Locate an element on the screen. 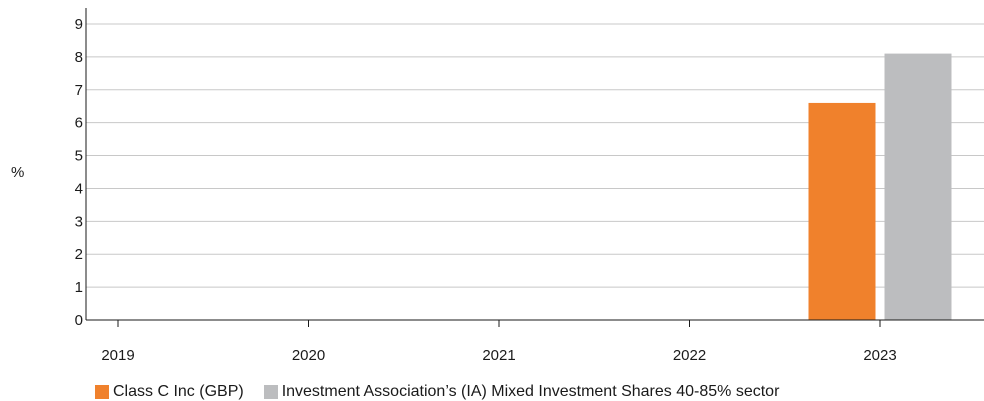  y-tick-label: 6 is located at coordinates (79, 123).